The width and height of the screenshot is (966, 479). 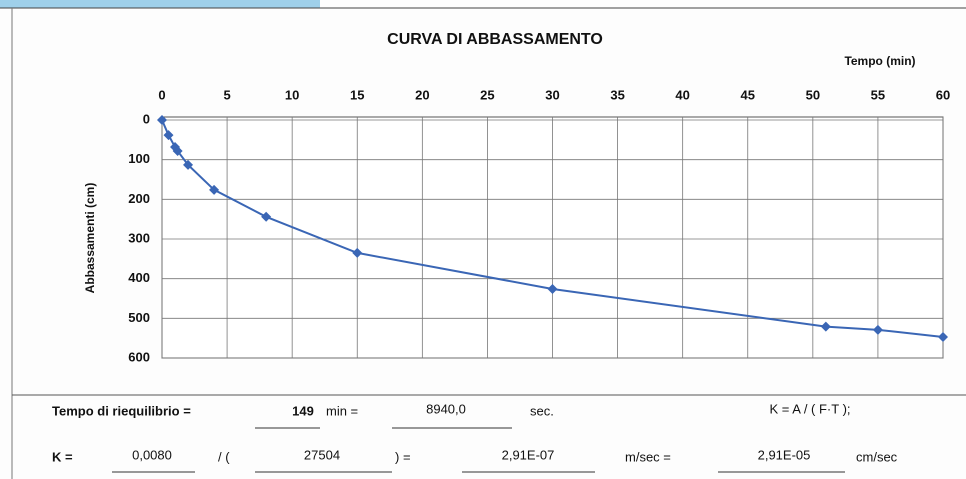 I want to click on y-tick-label: 200, so click(x=139, y=198).